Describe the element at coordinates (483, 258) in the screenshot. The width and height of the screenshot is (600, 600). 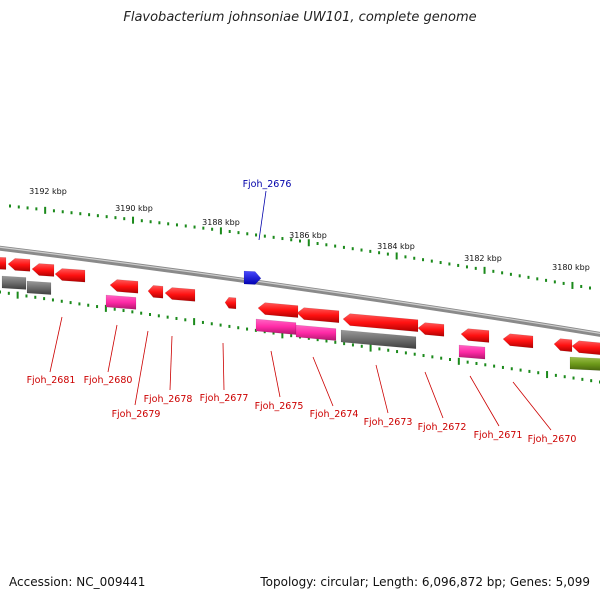
I see `scale-label: 3182 kbp` at that location.